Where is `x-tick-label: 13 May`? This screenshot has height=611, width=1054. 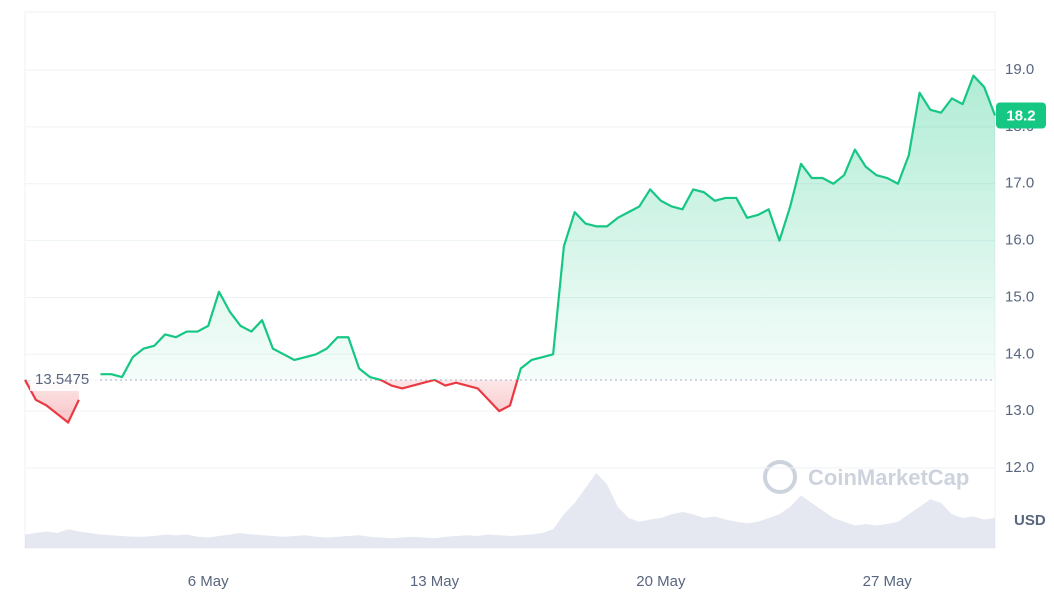
x-tick-label: 13 May is located at coordinates (435, 581).